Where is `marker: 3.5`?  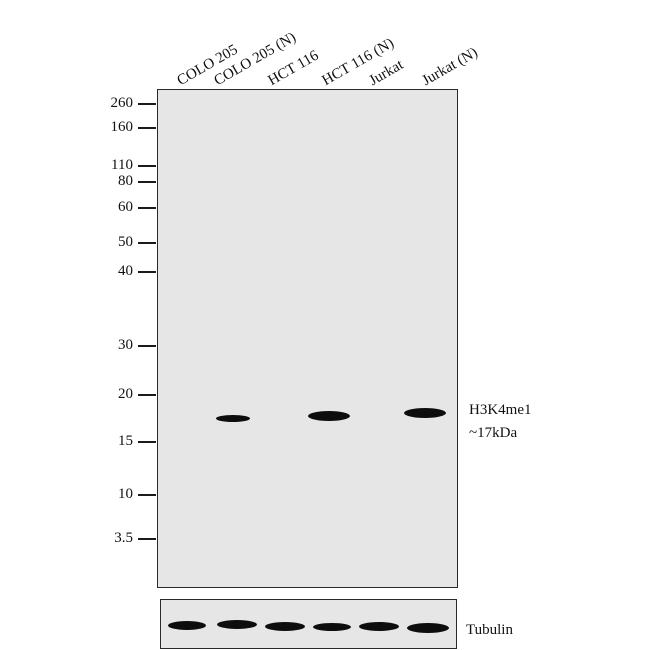
marker: 3.5 is located at coordinates (129, 538).